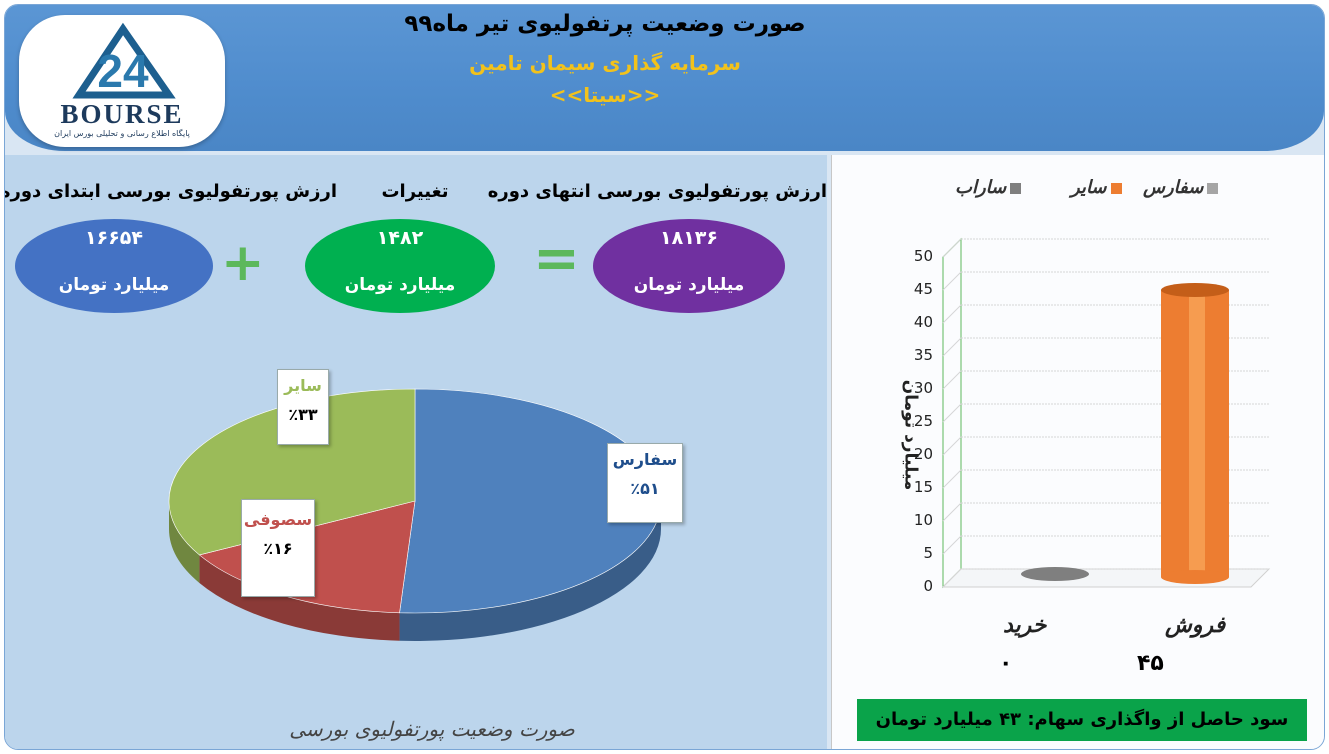 The width and height of the screenshot is (1329, 754). What do you see at coordinates (1006, 663) in the screenshot?
I see `value-buy: ۰` at bounding box center [1006, 663].